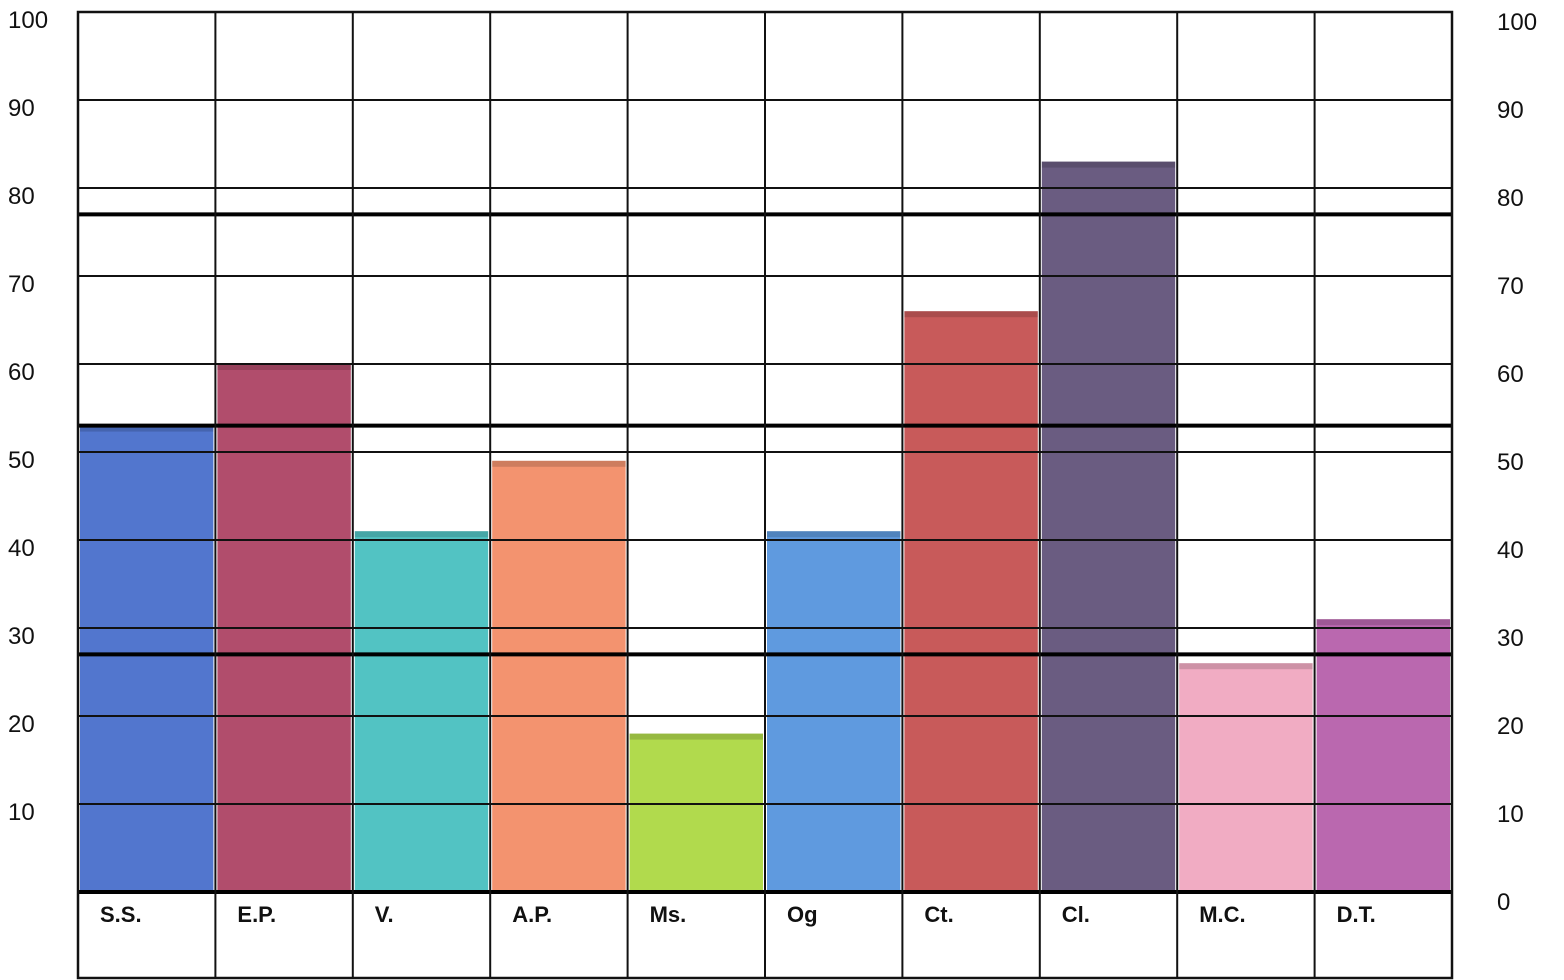 The image size is (1564, 980). I want to click on bar-cl, so click(1108, 527).